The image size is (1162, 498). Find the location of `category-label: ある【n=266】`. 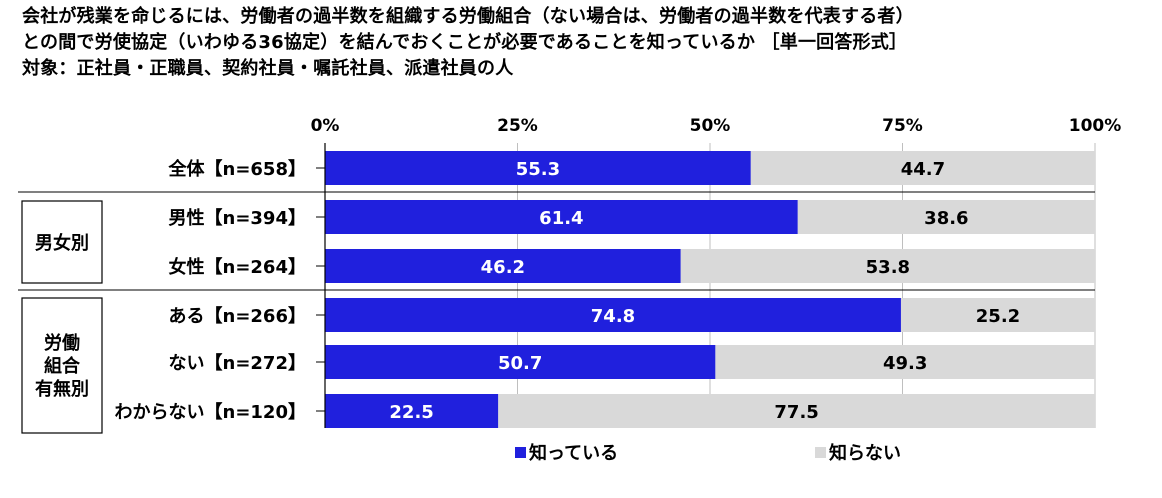

category-label: ある【n=266】 is located at coordinates (237, 316).